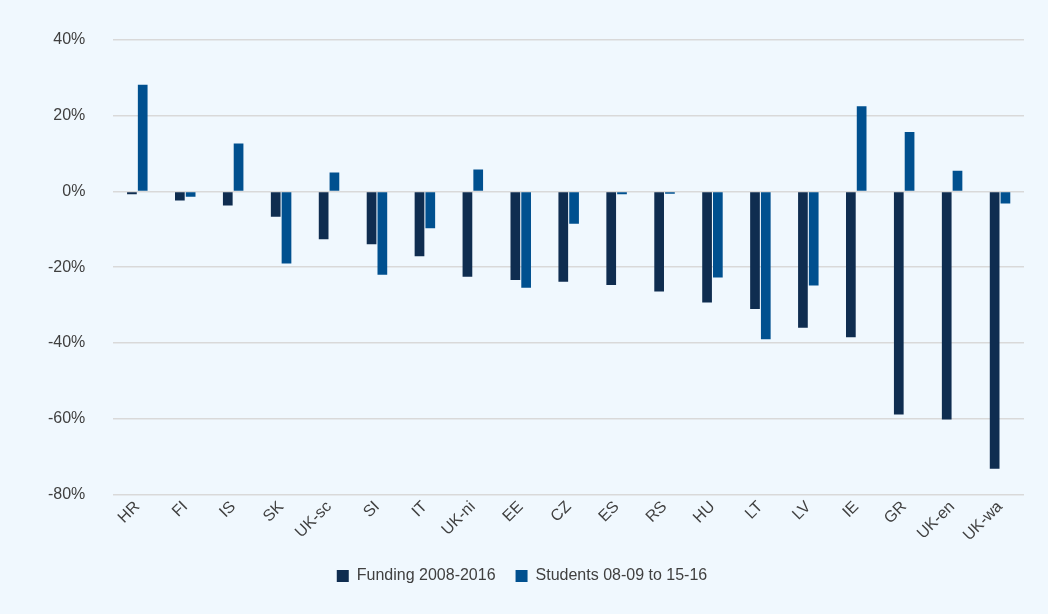  What do you see at coordinates (621, 575) in the screenshot?
I see `legend-label: Students 08-09 to 15-16` at bounding box center [621, 575].